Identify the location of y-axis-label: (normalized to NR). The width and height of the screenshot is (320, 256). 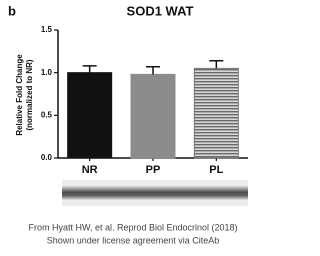
(29, 94).